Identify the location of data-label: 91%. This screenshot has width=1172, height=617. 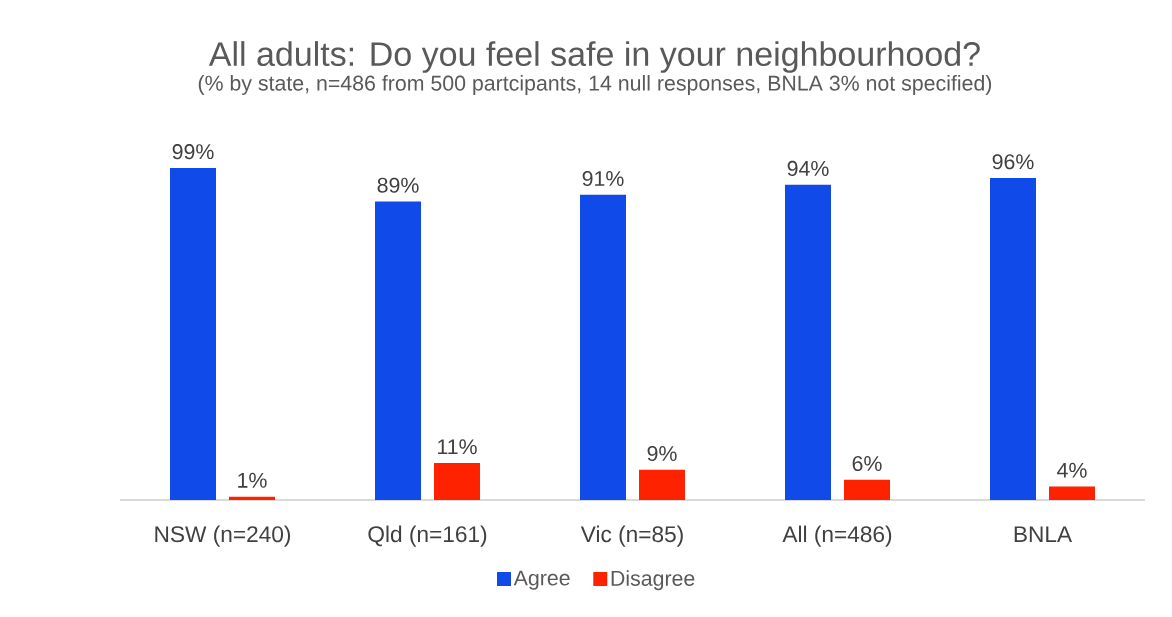
(603, 178).